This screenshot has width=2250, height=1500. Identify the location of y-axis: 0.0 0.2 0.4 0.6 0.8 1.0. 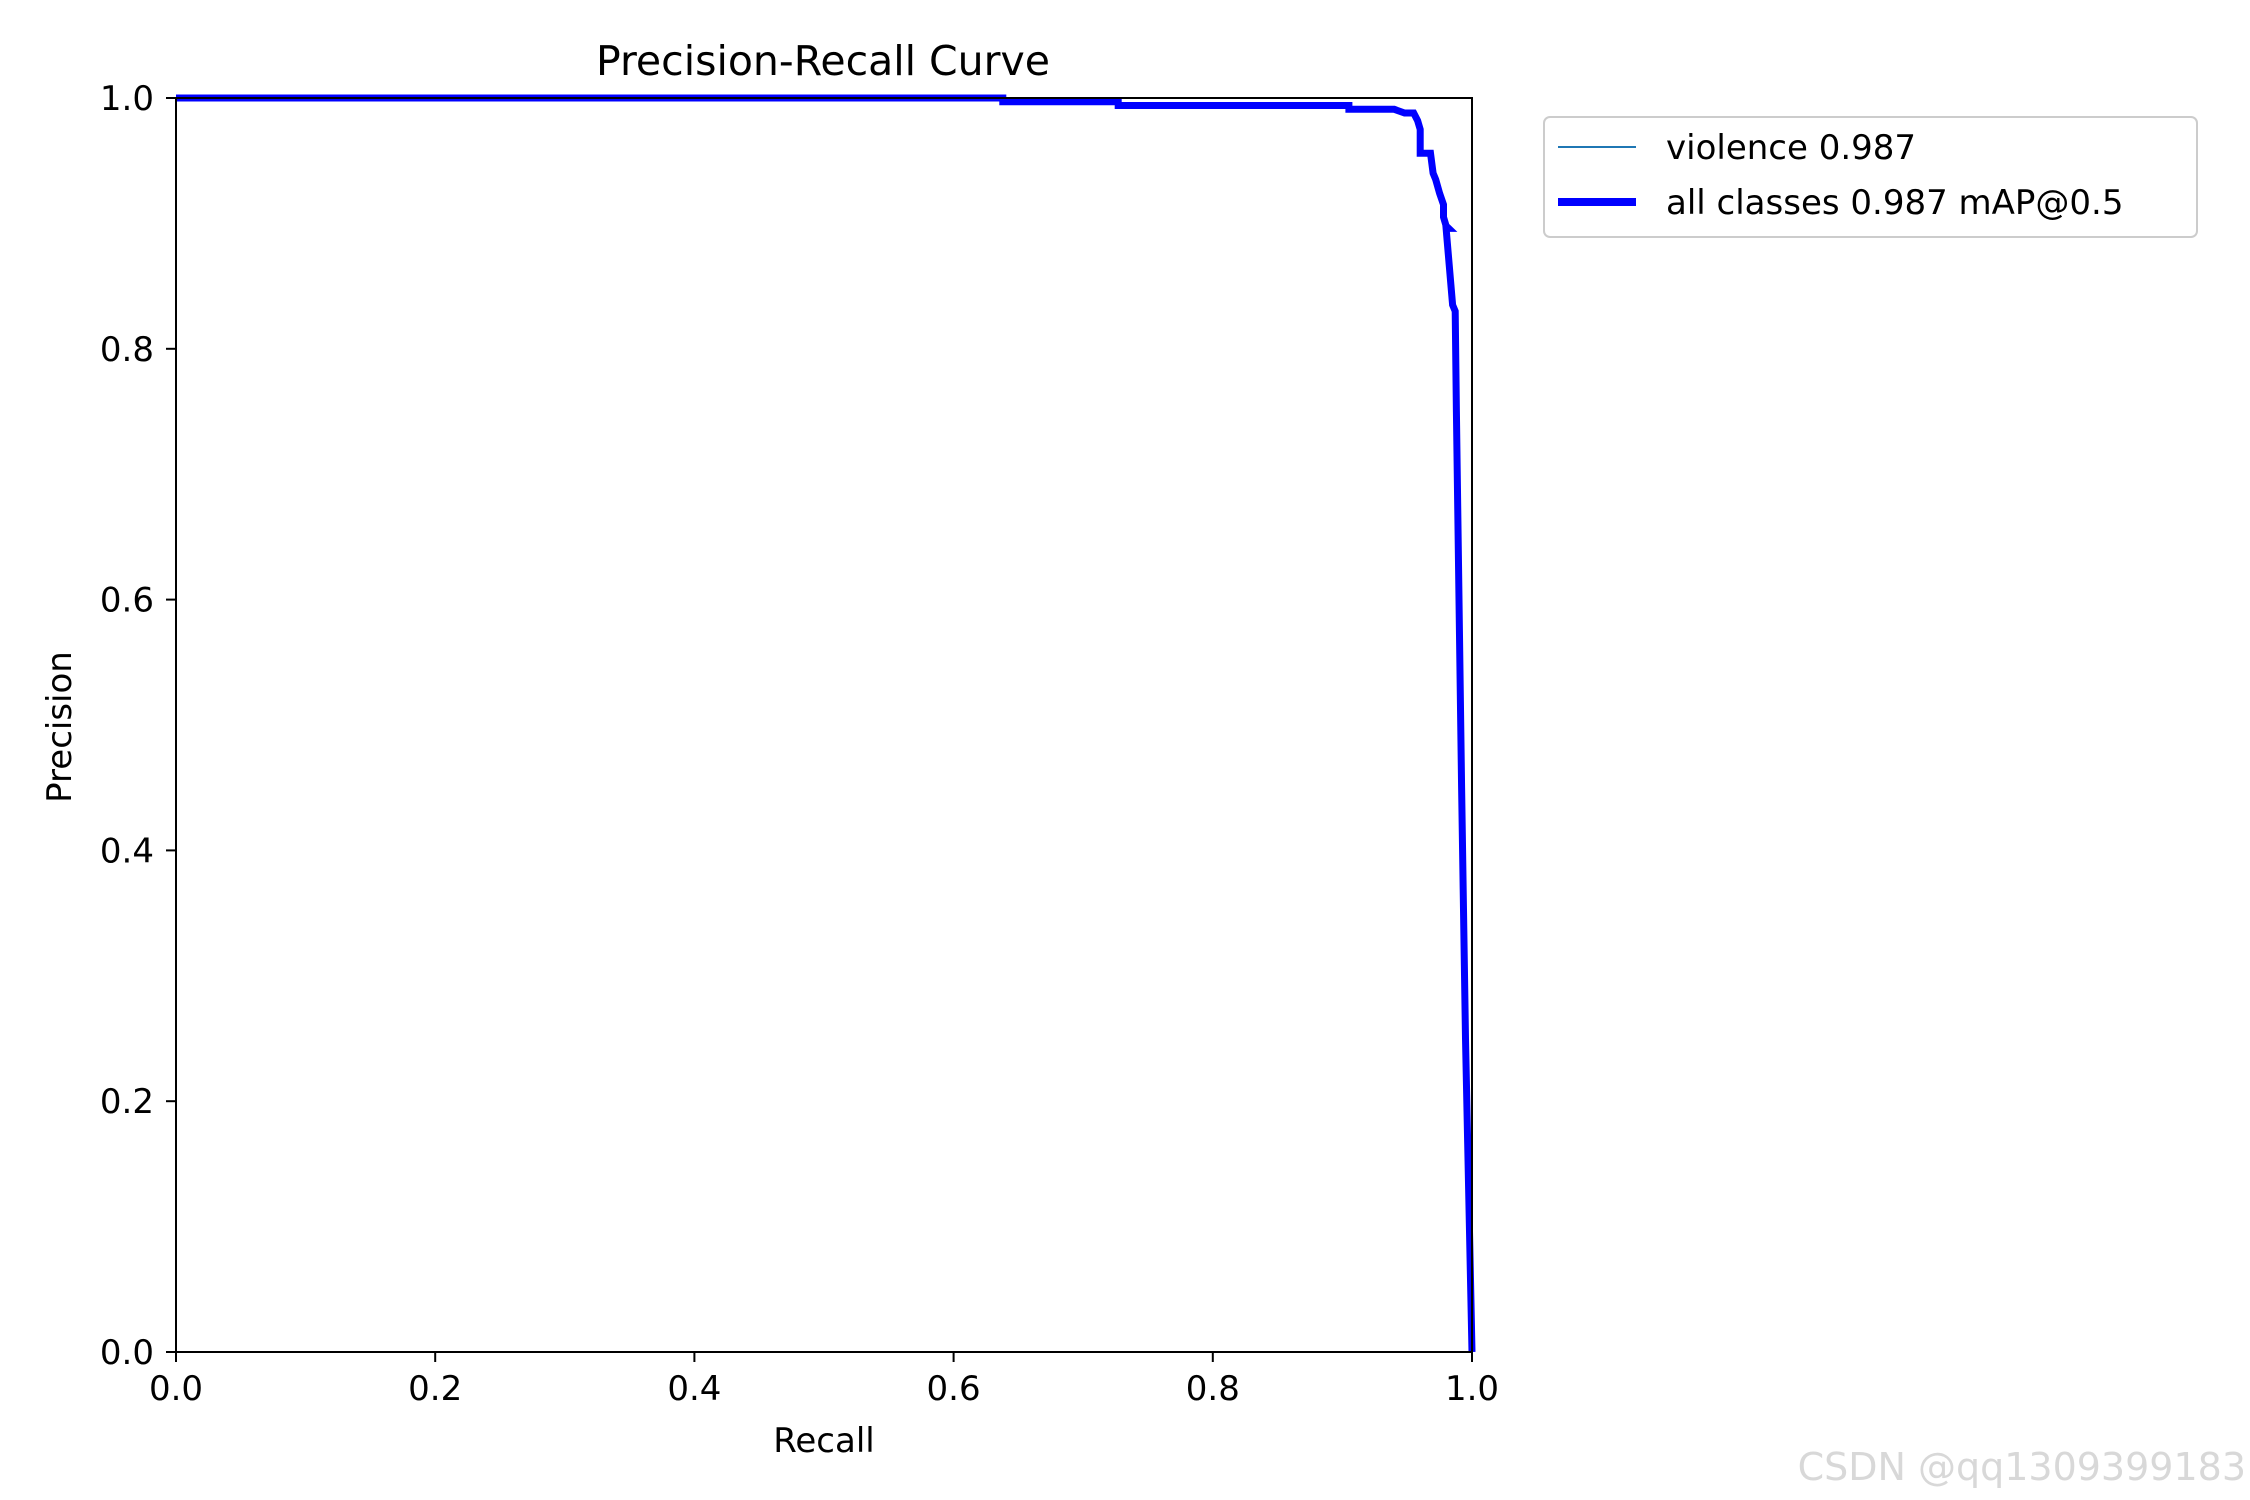
(138, 726).